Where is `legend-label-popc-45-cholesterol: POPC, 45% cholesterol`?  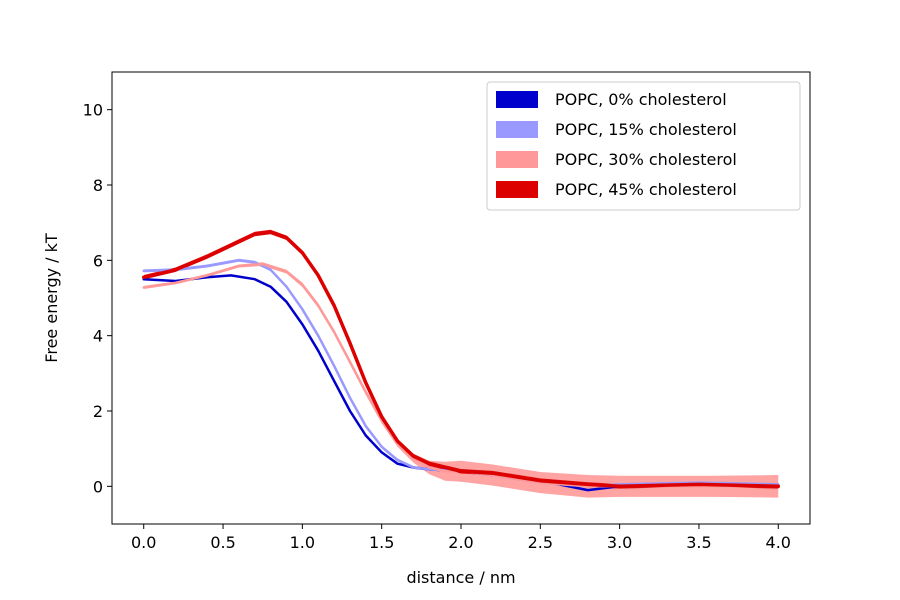
legend-label-popc-45-cholesterol: POPC, 45% cholesterol is located at coordinates (646, 189).